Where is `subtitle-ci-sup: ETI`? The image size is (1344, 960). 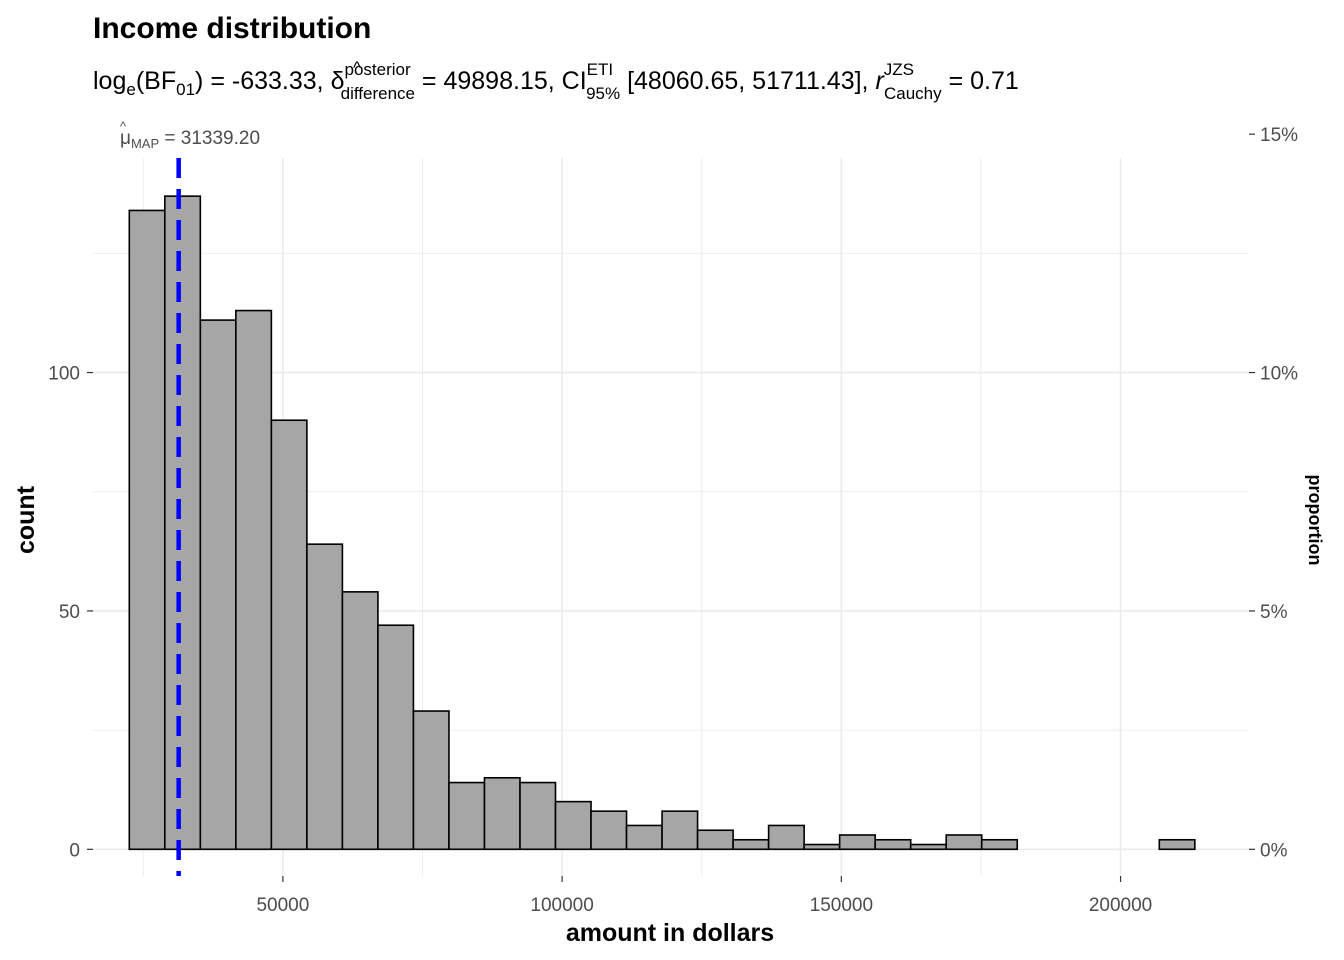 subtitle-ci-sup: ETI is located at coordinates (600, 69).